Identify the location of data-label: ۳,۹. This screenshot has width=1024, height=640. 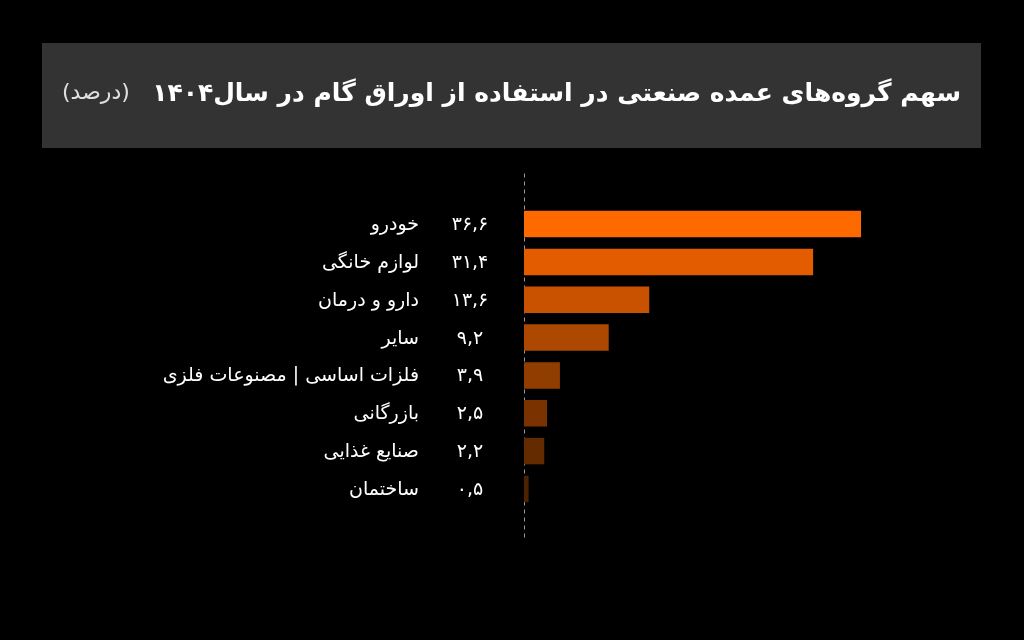
(470, 374).